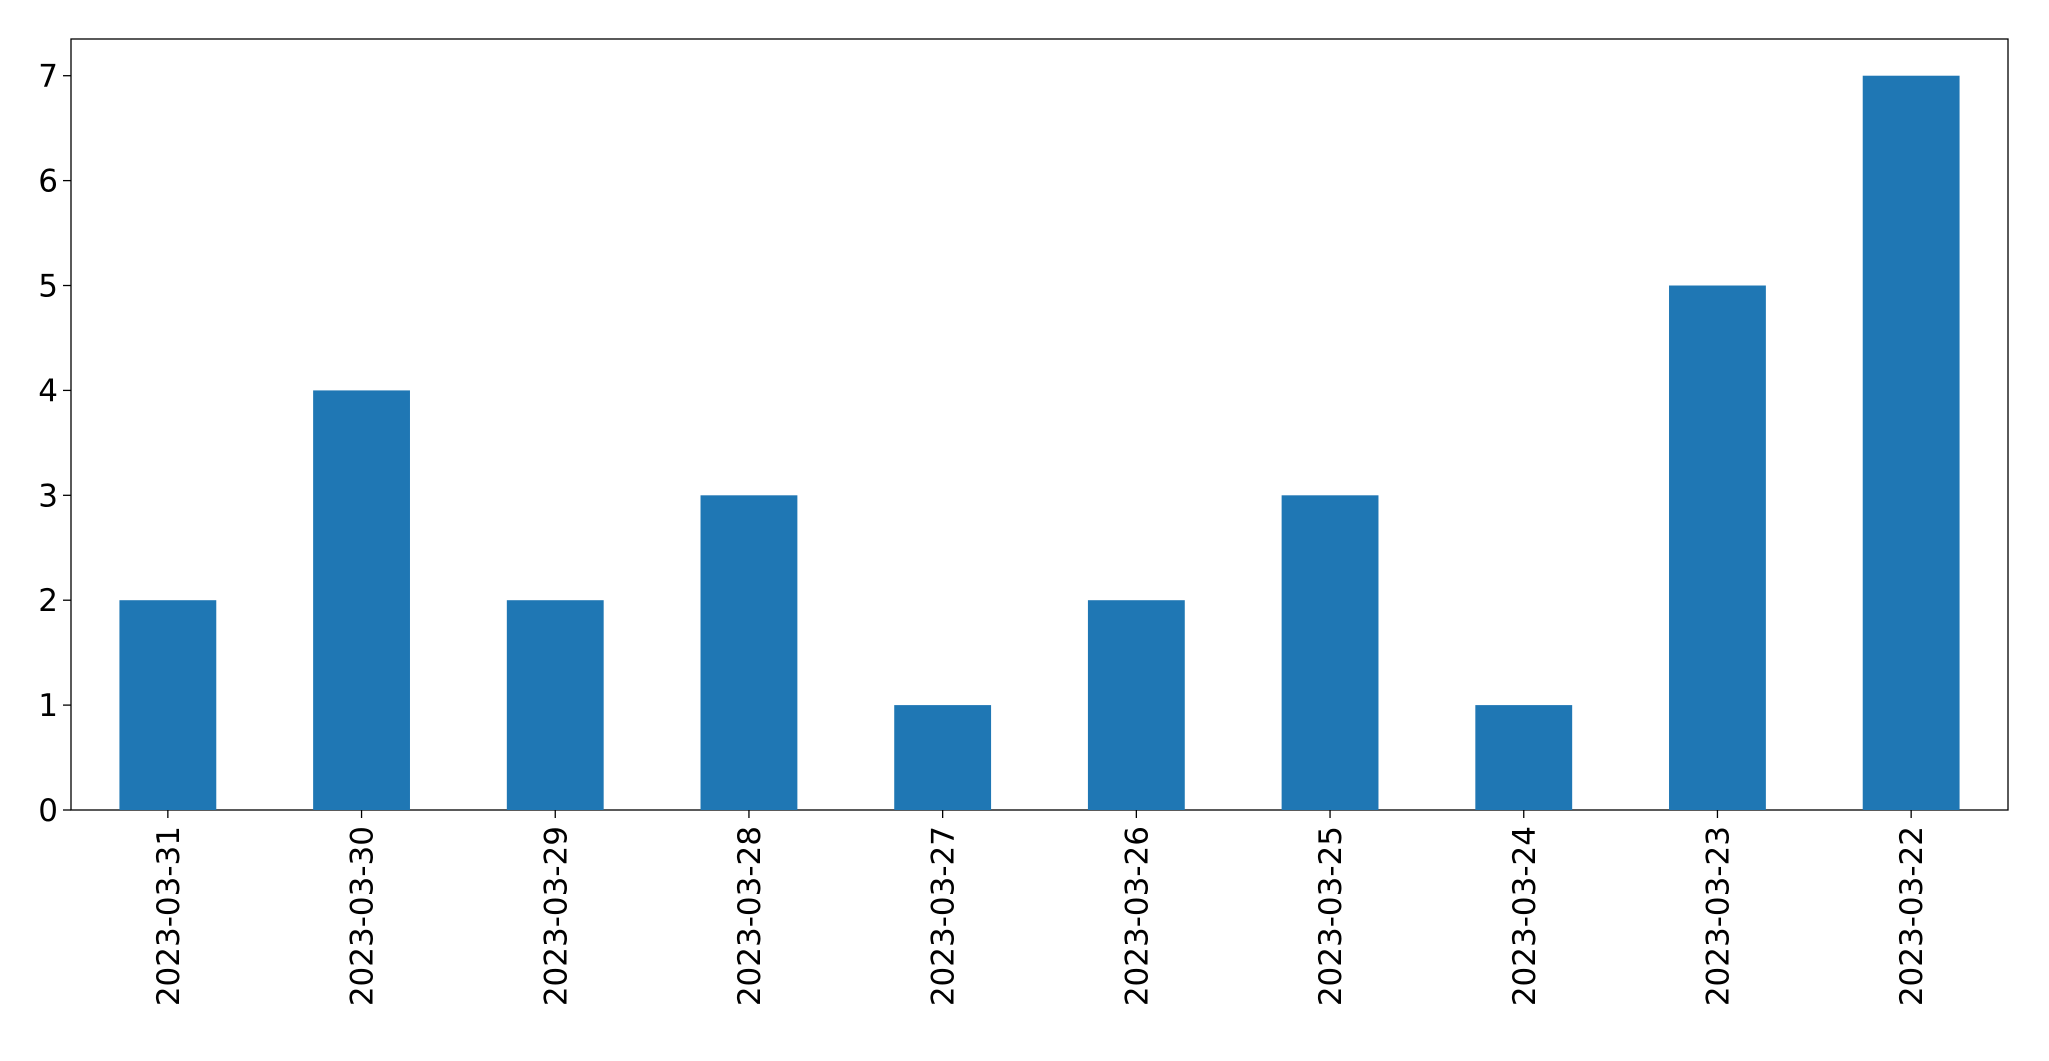 The image size is (2049, 1061). Describe the element at coordinates (944, 916) in the screenshot. I see `x-tick-label: 2023-03-27` at that location.